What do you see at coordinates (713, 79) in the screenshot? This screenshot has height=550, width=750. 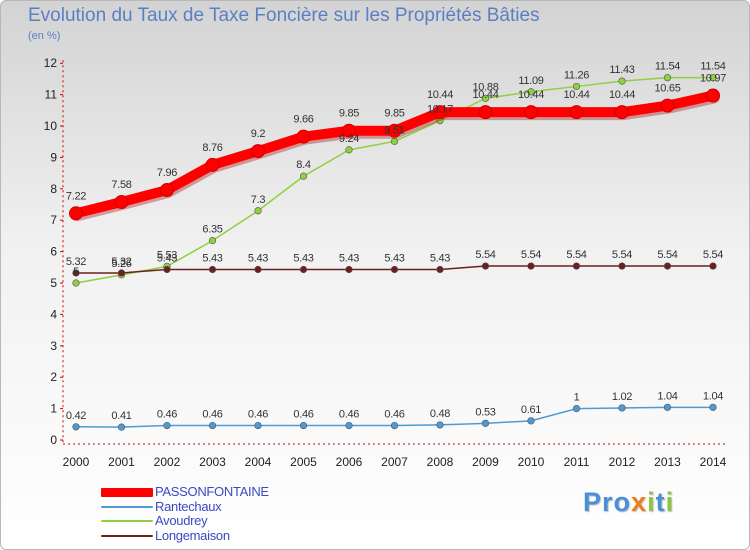 I see `data-label: 10.97` at bounding box center [713, 79].